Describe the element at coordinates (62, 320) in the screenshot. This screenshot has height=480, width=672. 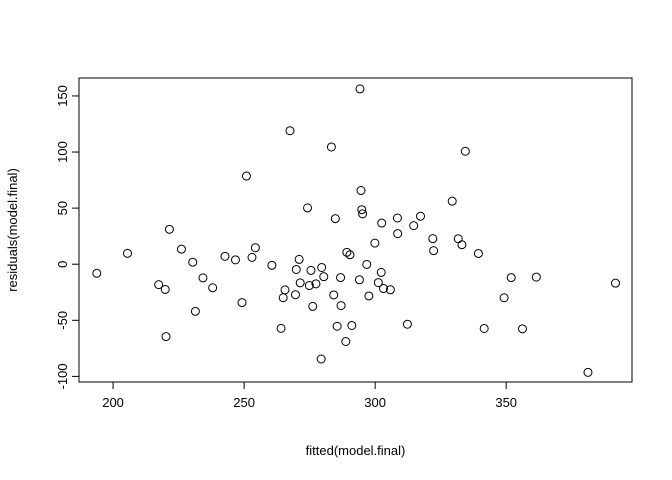
I see `y-tick-label-1: -50` at that location.